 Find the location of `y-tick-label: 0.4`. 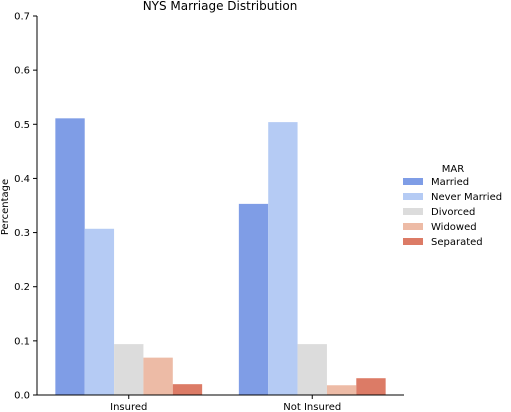

y-tick-label: 0.4 is located at coordinates (22, 179).